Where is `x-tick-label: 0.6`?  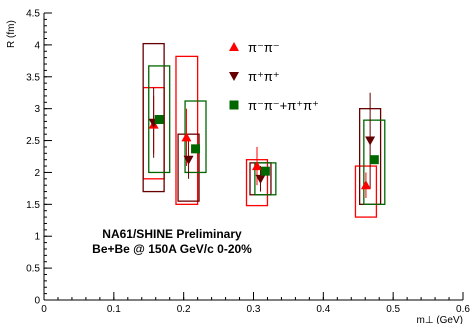 x-tick-label: 0.6 is located at coordinates (463, 309).